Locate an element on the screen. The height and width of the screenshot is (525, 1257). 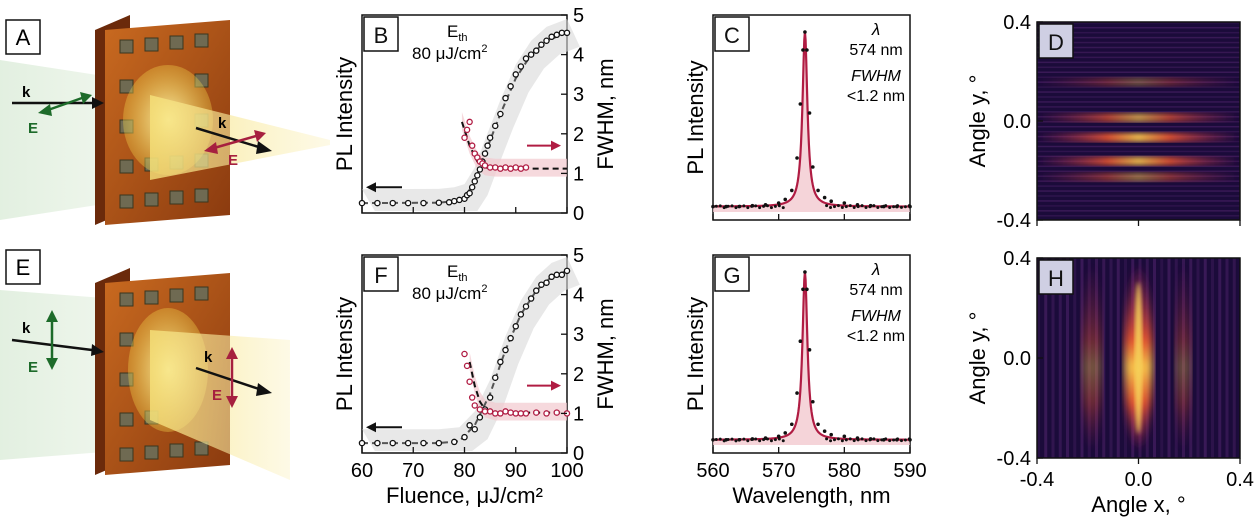
x-tick-label: 90 is located at coordinates (516, 471).